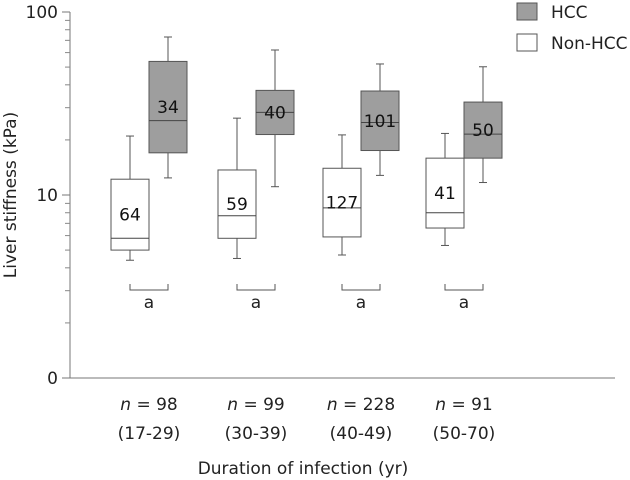  I want to click on box-count-label: 127, so click(342, 204).